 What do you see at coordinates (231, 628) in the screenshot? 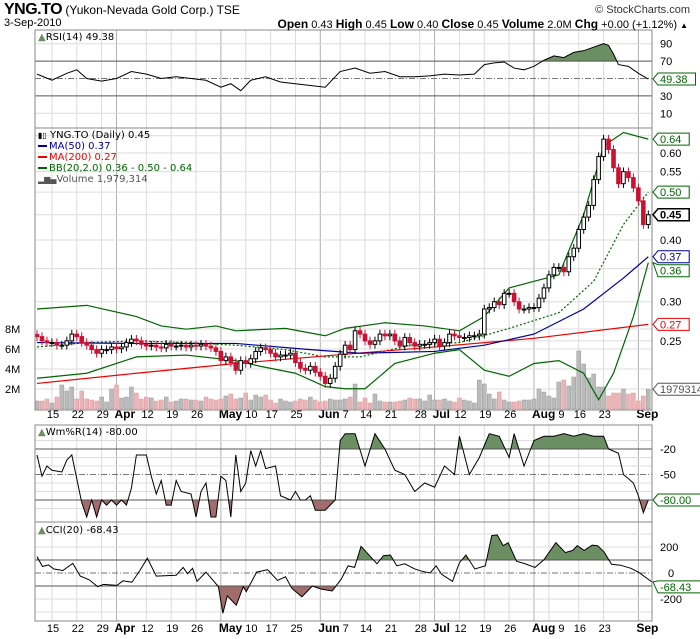
I see `date-axis-label: May` at bounding box center [231, 628].